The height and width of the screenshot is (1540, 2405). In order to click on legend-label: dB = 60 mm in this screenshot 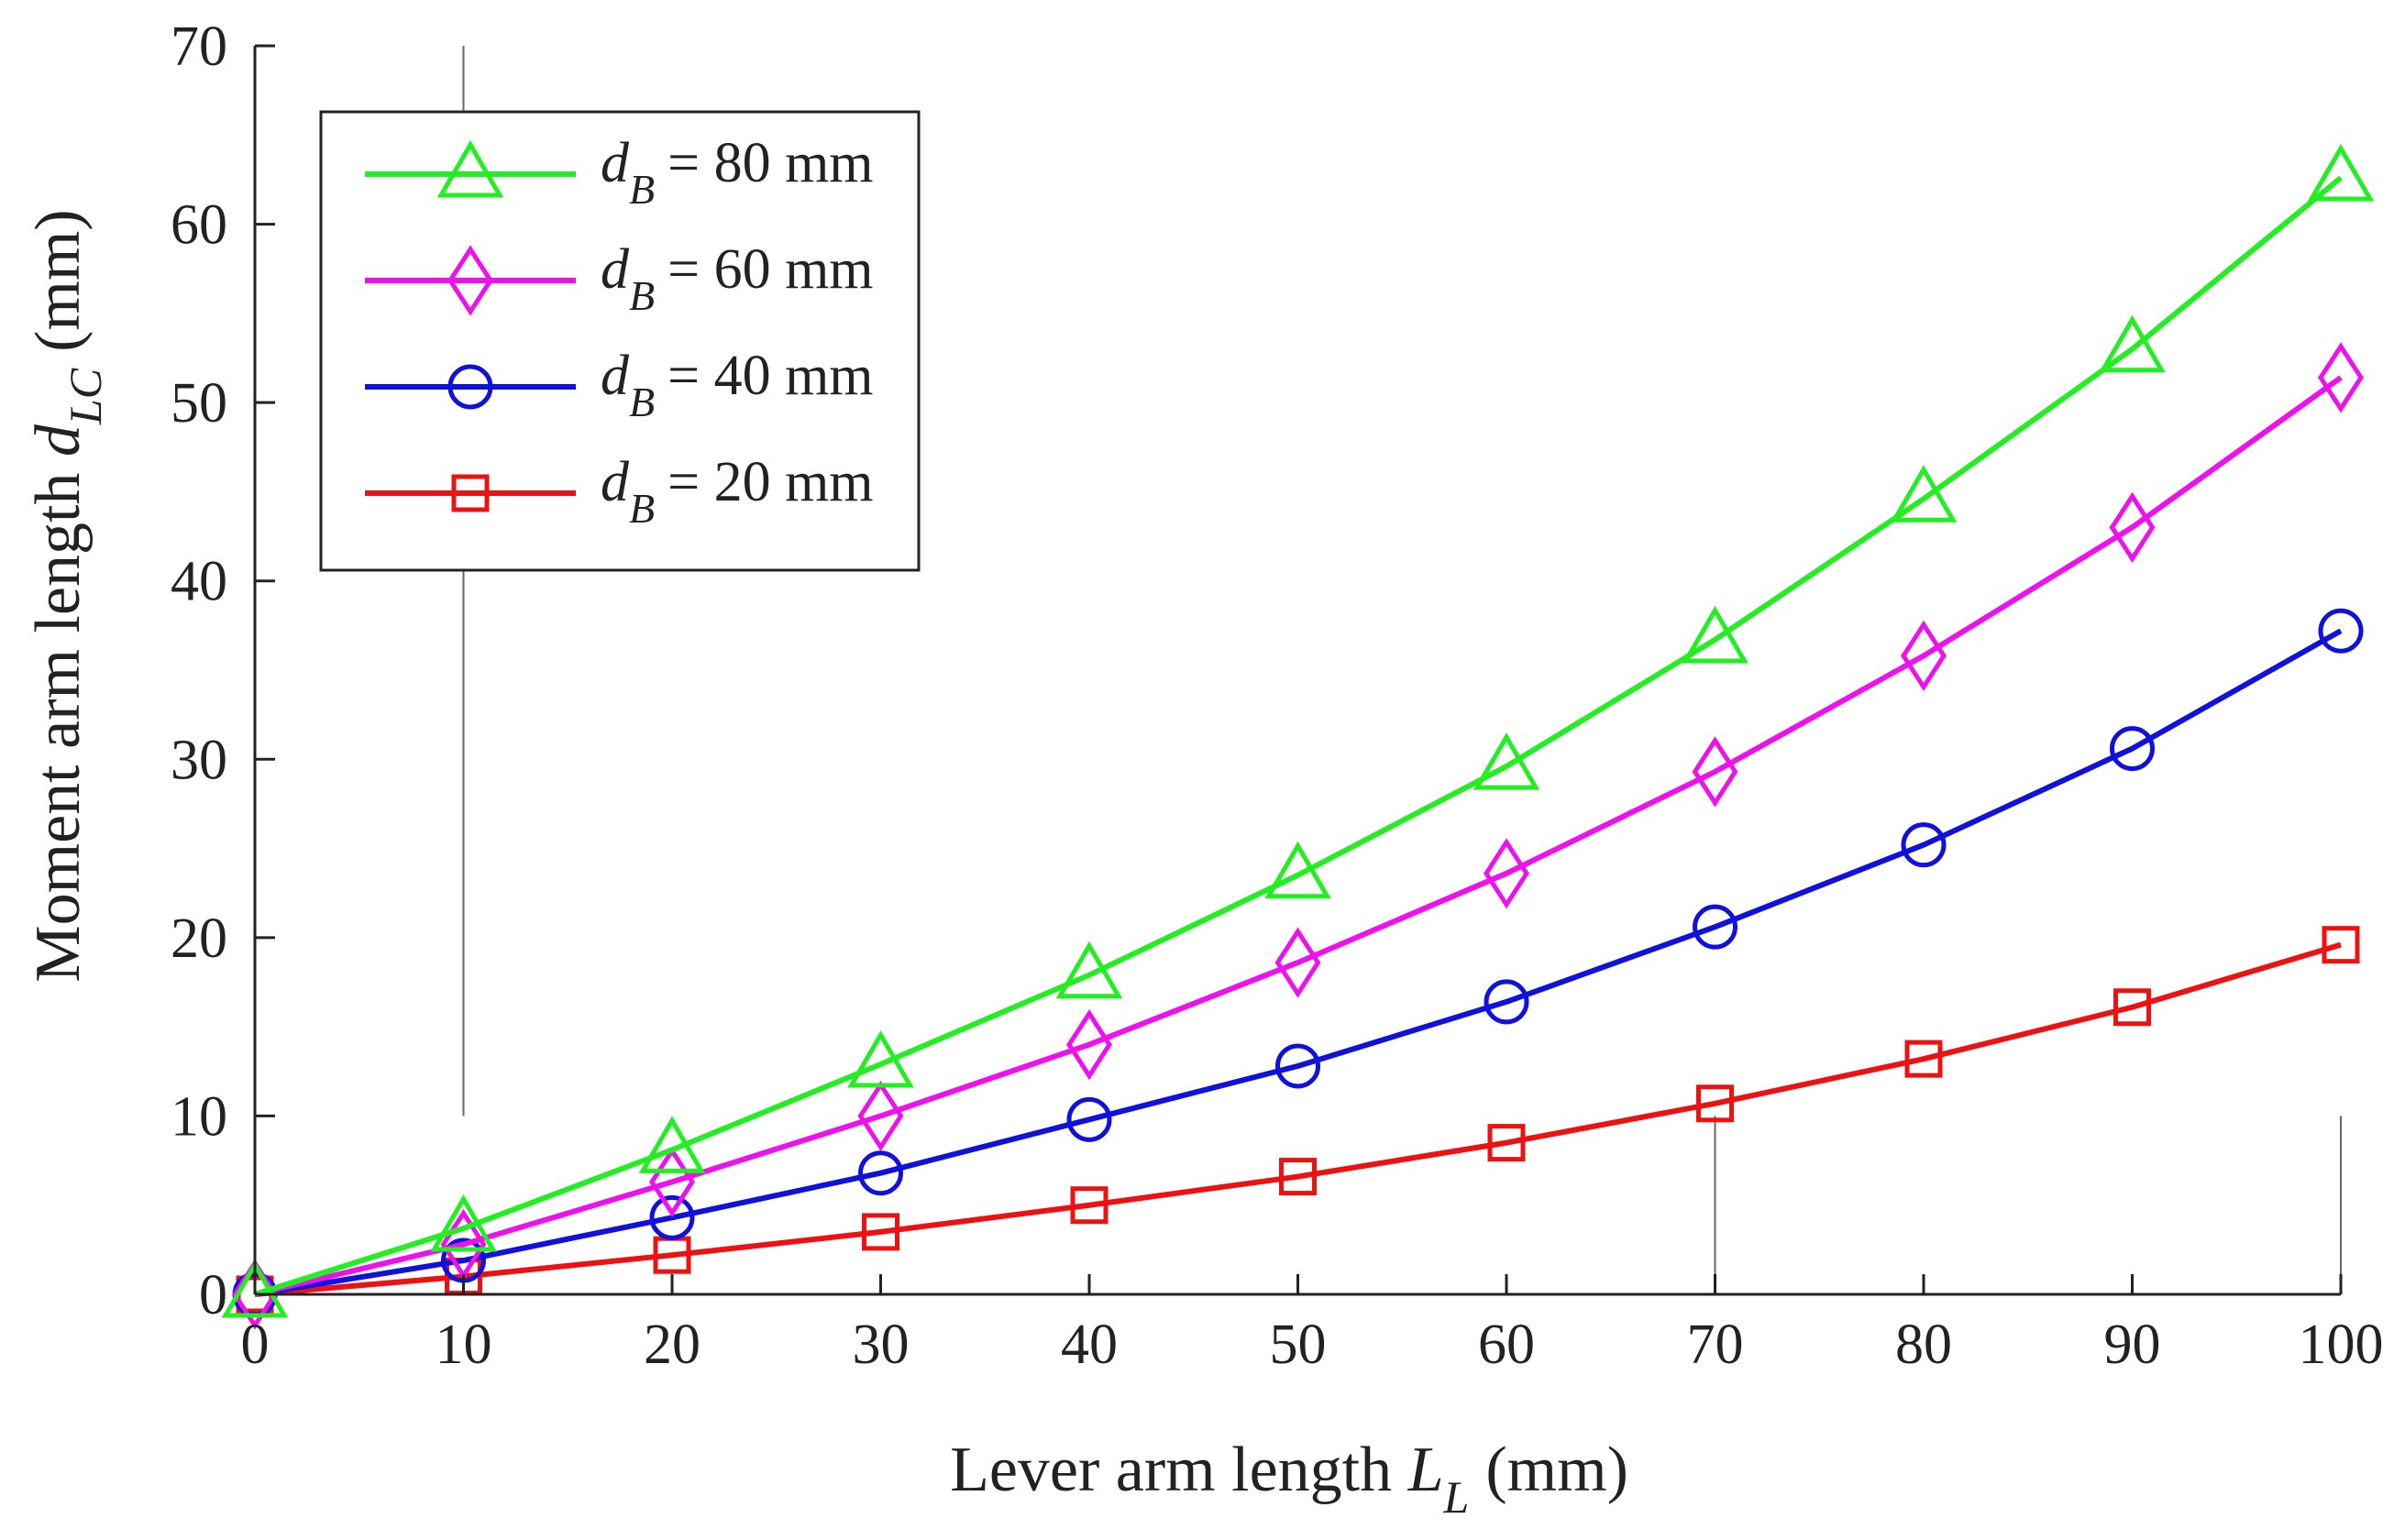, I will do `click(737, 278)`.